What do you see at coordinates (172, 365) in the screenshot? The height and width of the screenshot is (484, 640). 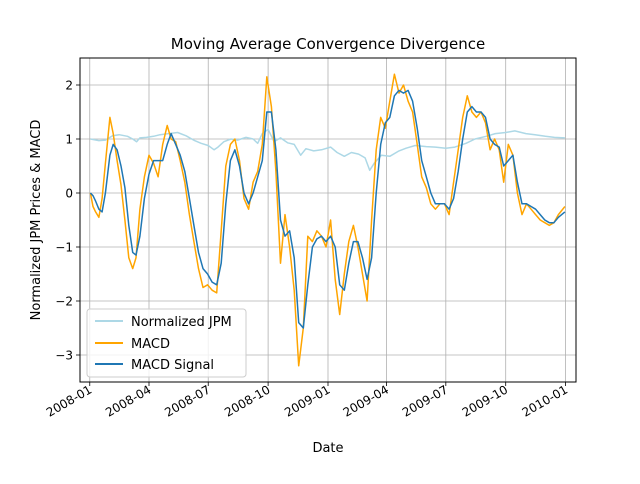 I see `legend-label-macd-signal: MACD Signal` at bounding box center [172, 365].